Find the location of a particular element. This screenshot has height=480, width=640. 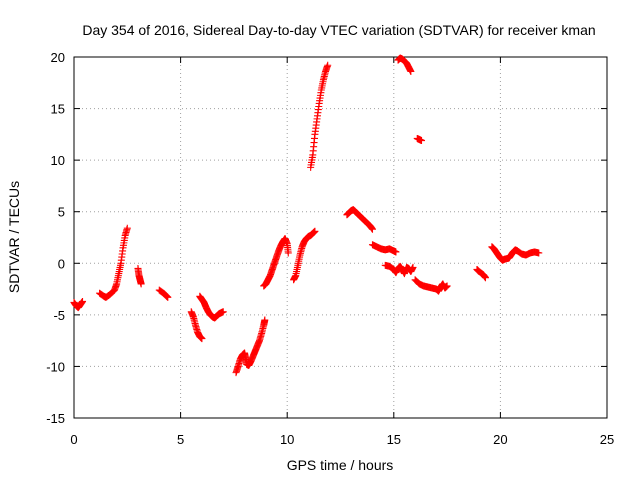

series-seg2 is located at coordinates (113, 262).